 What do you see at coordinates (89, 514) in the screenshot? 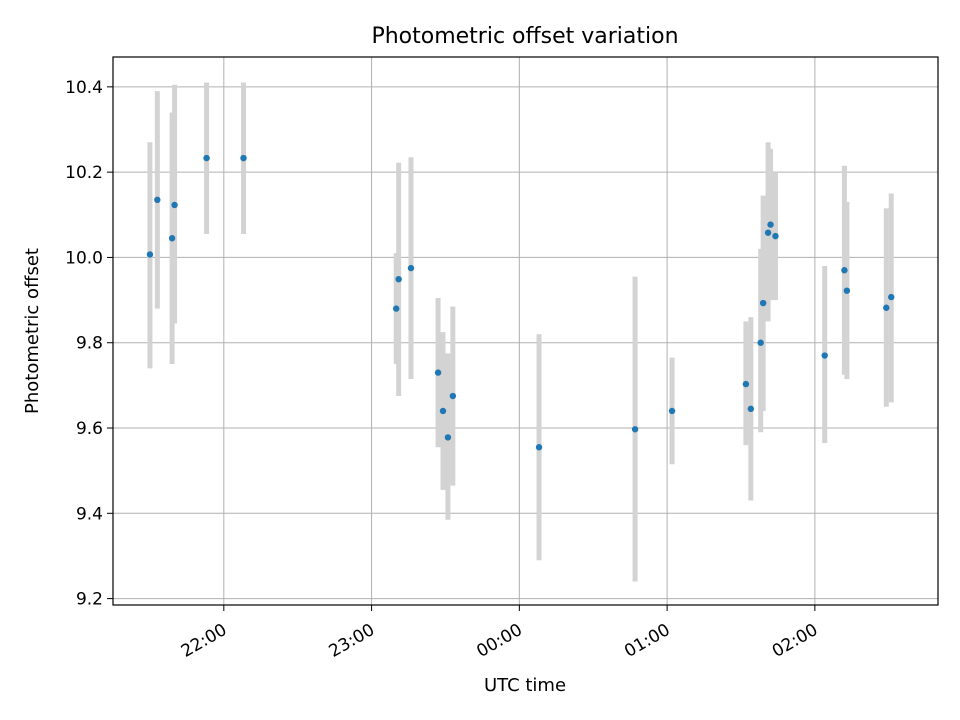
I see `y-tick-label: 9.4` at bounding box center [89, 514].